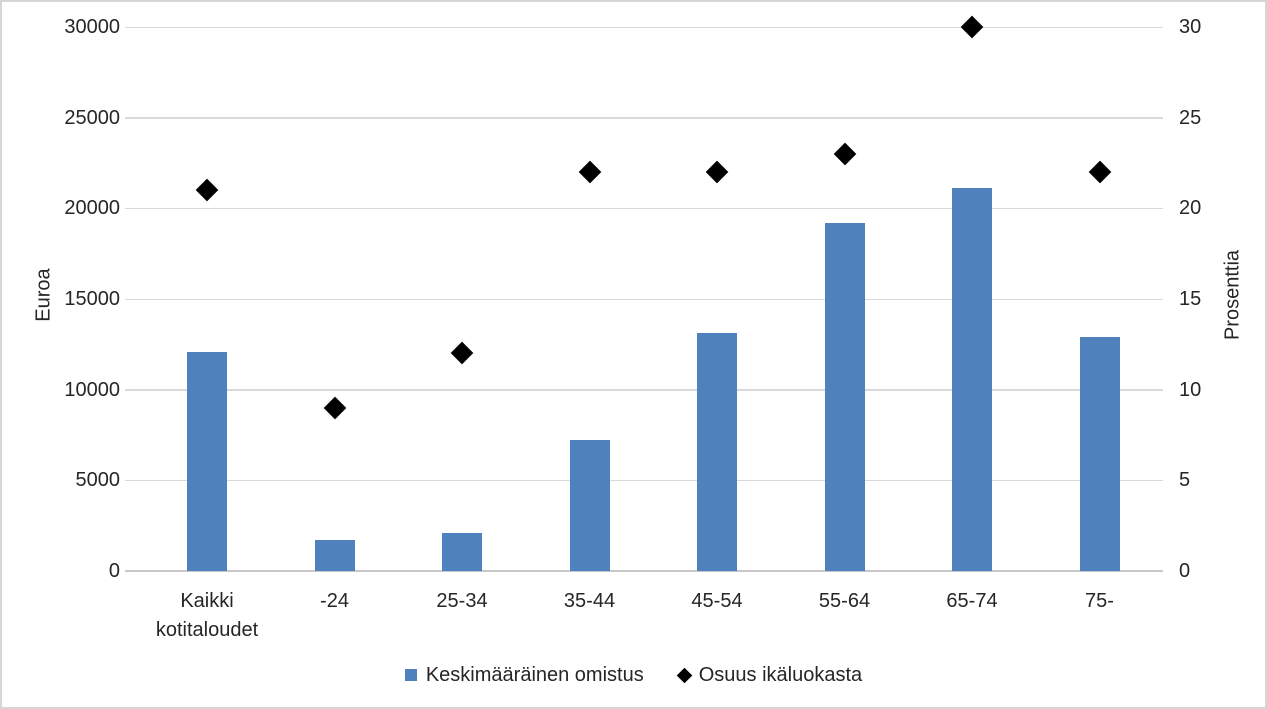  I want to click on right-axis-tick-label: 10, so click(1190, 389).